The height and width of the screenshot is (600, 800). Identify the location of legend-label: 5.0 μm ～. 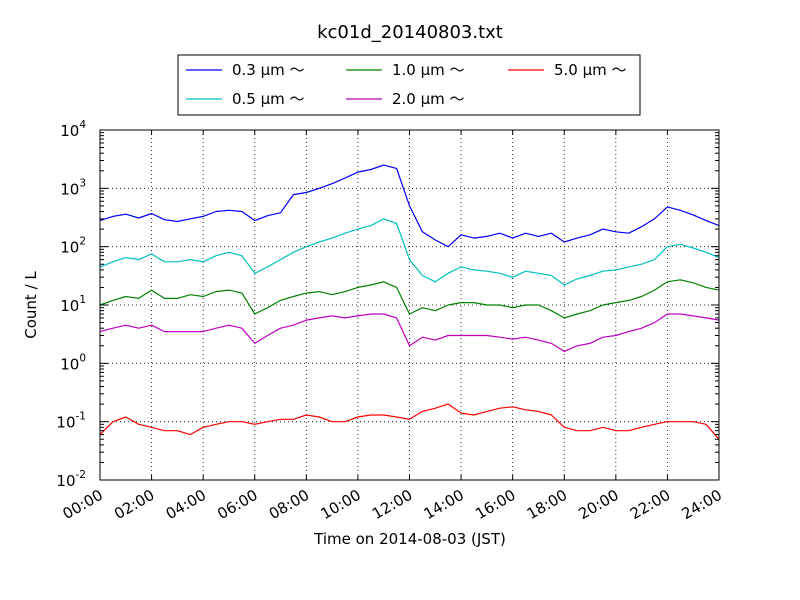
(590, 70).